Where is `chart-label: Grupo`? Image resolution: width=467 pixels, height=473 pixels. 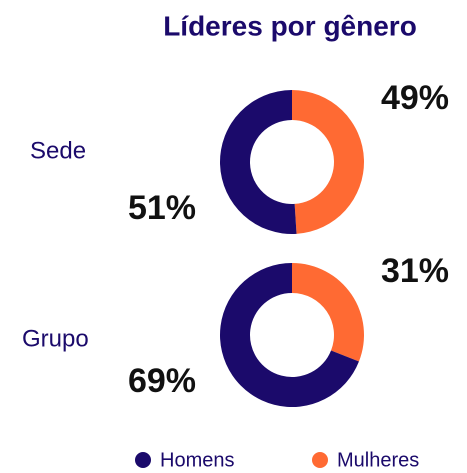
chart-label: Grupo is located at coordinates (55, 338).